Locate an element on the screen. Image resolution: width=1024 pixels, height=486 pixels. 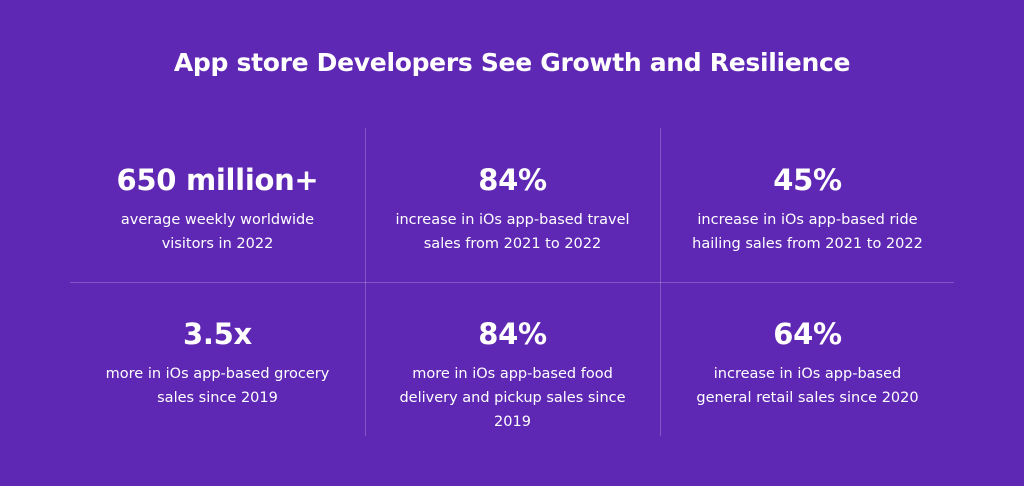
stat-value: 64% is located at coordinates (807, 334).